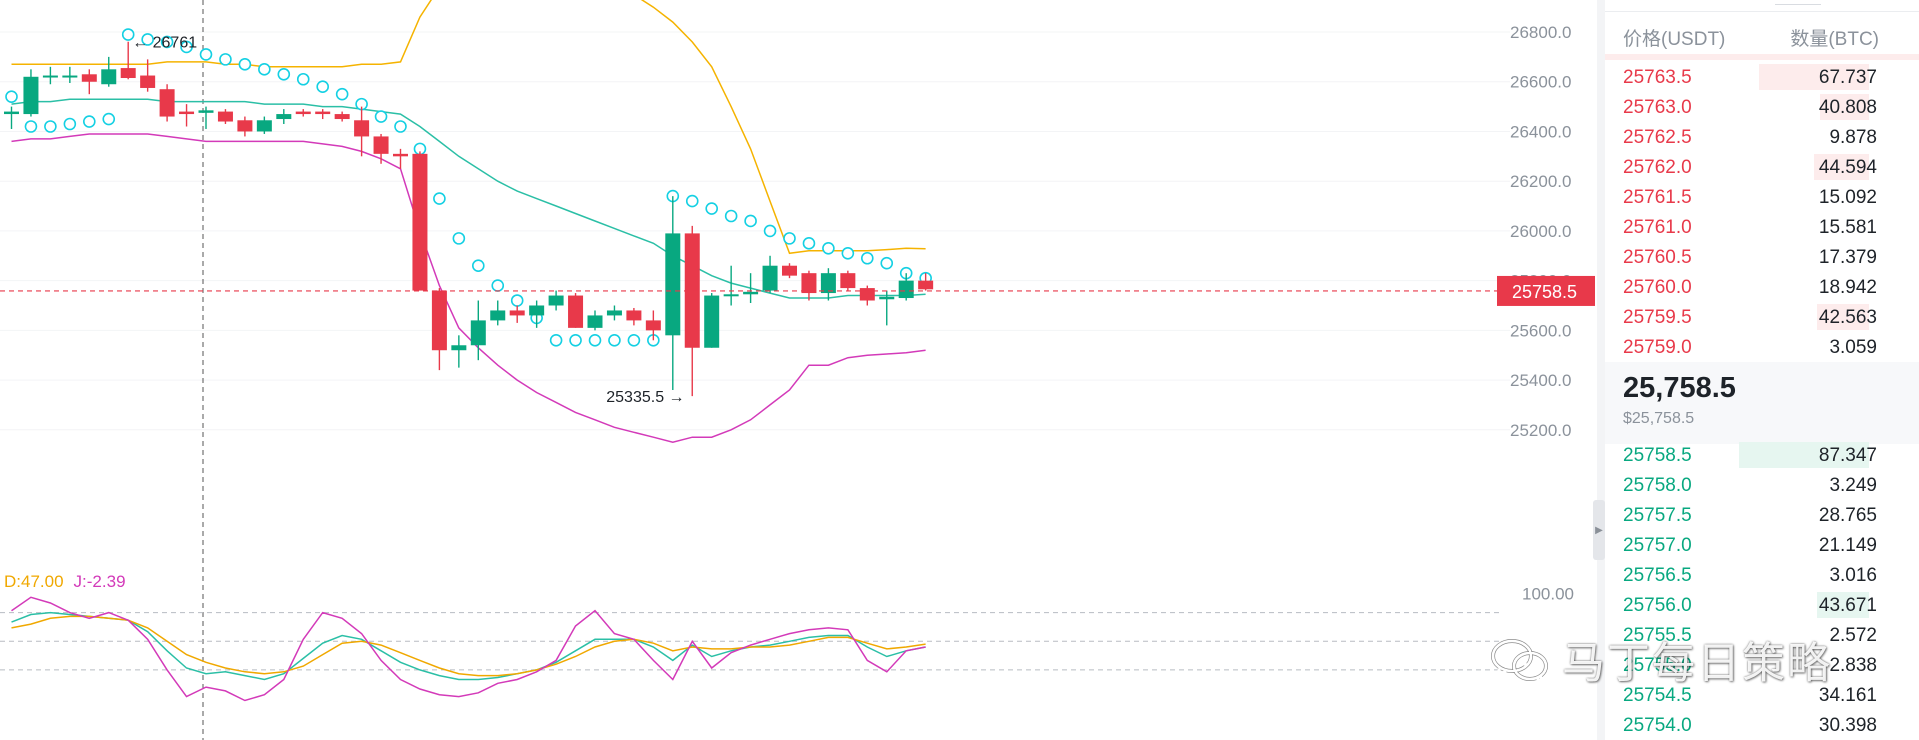 The height and width of the screenshot is (740, 1919). I want to click on bid-row: 25758.5 87.347, so click(1762, 455).